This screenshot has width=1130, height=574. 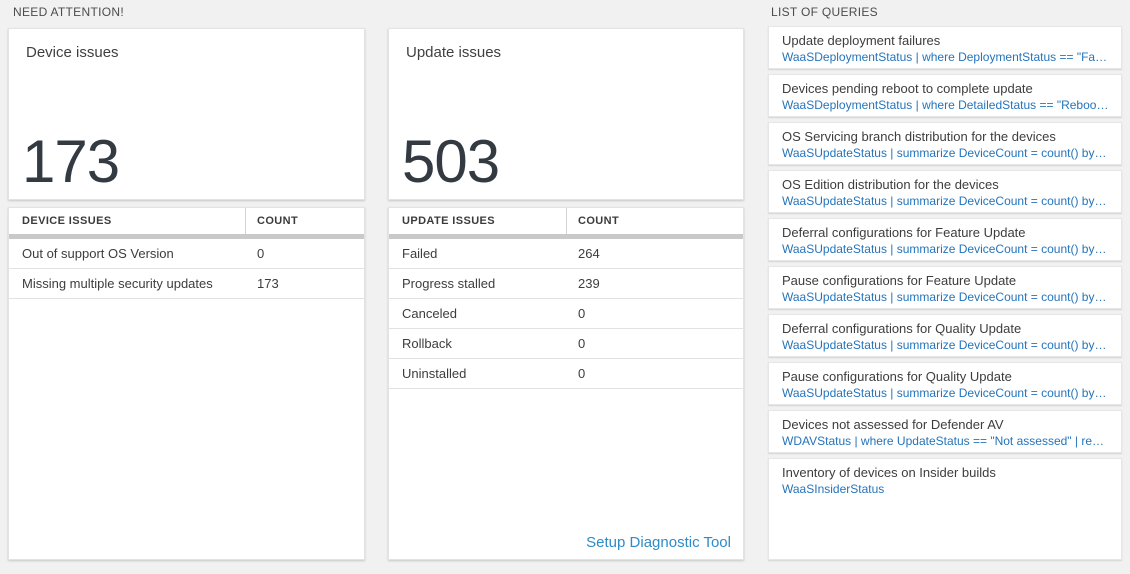 I want to click on update-issue-count: 239, so click(x=589, y=283).